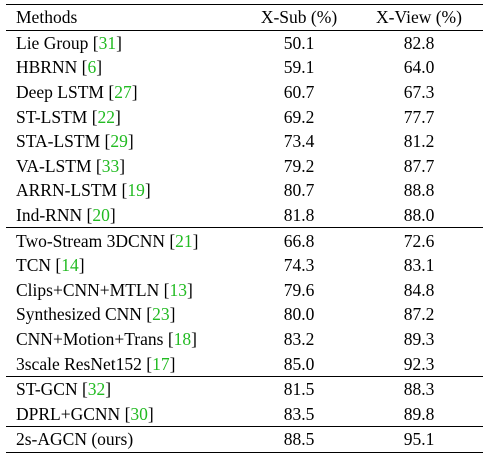 This screenshot has height=463, width=489. Describe the element at coordinates (244, 314) in the screenshot. I see `table-row: Synthesized CNN [23] 80.0 87.2` at that location.